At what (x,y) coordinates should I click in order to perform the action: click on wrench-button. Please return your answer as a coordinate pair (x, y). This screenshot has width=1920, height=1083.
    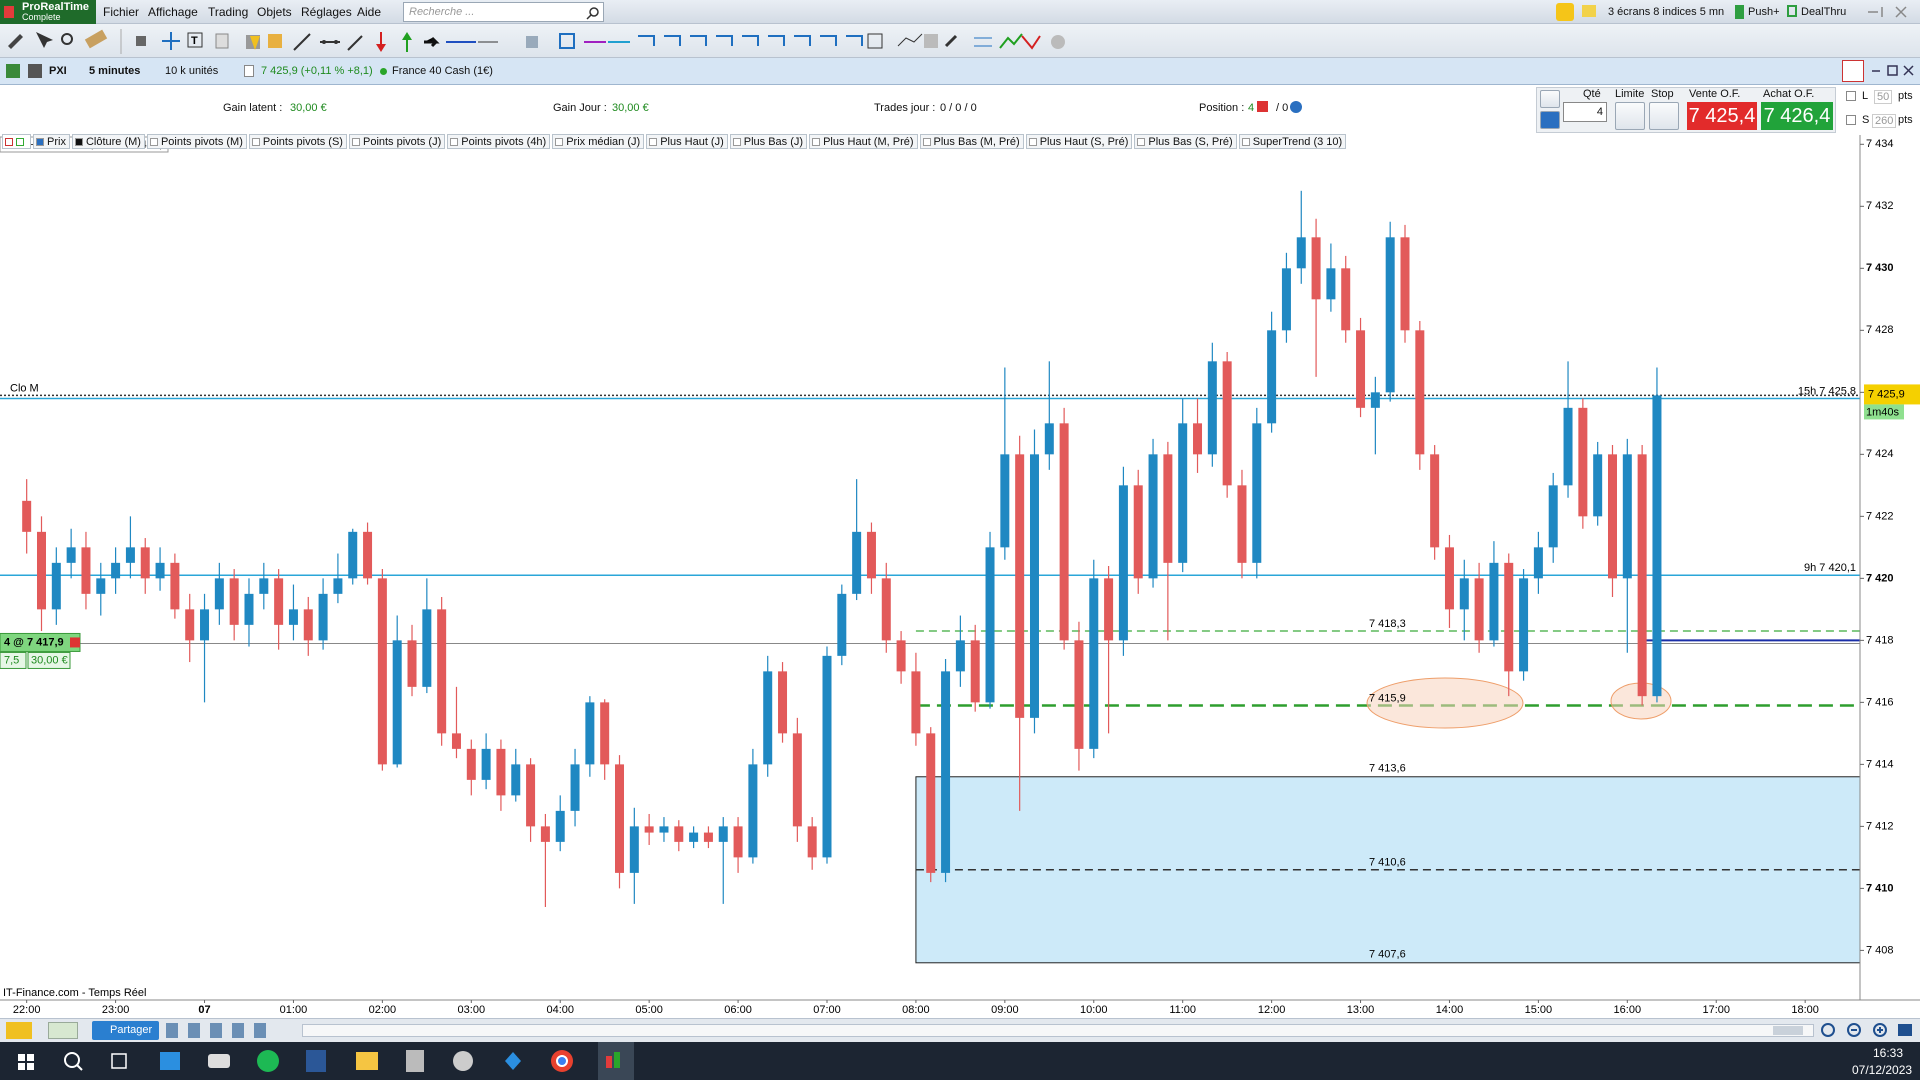
    Looking at the image, I should click on (1550, 99).